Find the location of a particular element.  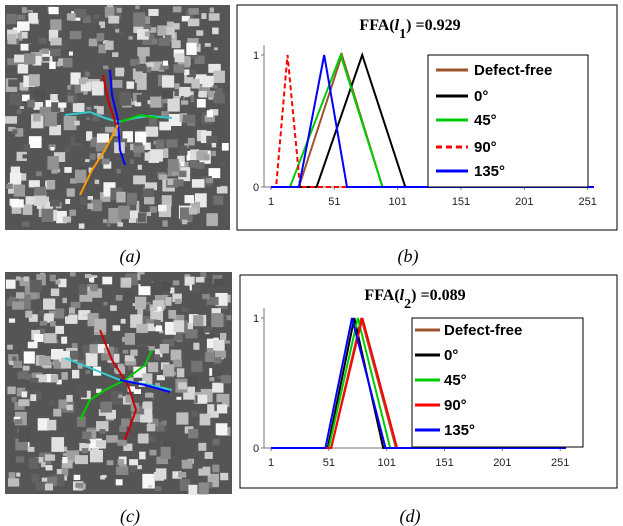

legend-label: 45° is located at coordinates (455, 380).